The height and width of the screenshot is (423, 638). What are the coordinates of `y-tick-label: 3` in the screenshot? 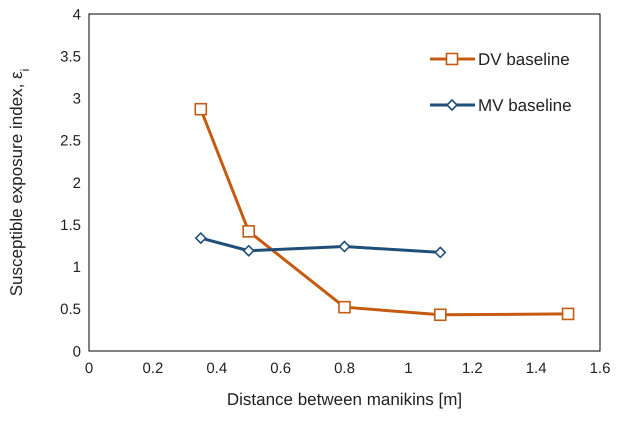 It's located at (76, 99).